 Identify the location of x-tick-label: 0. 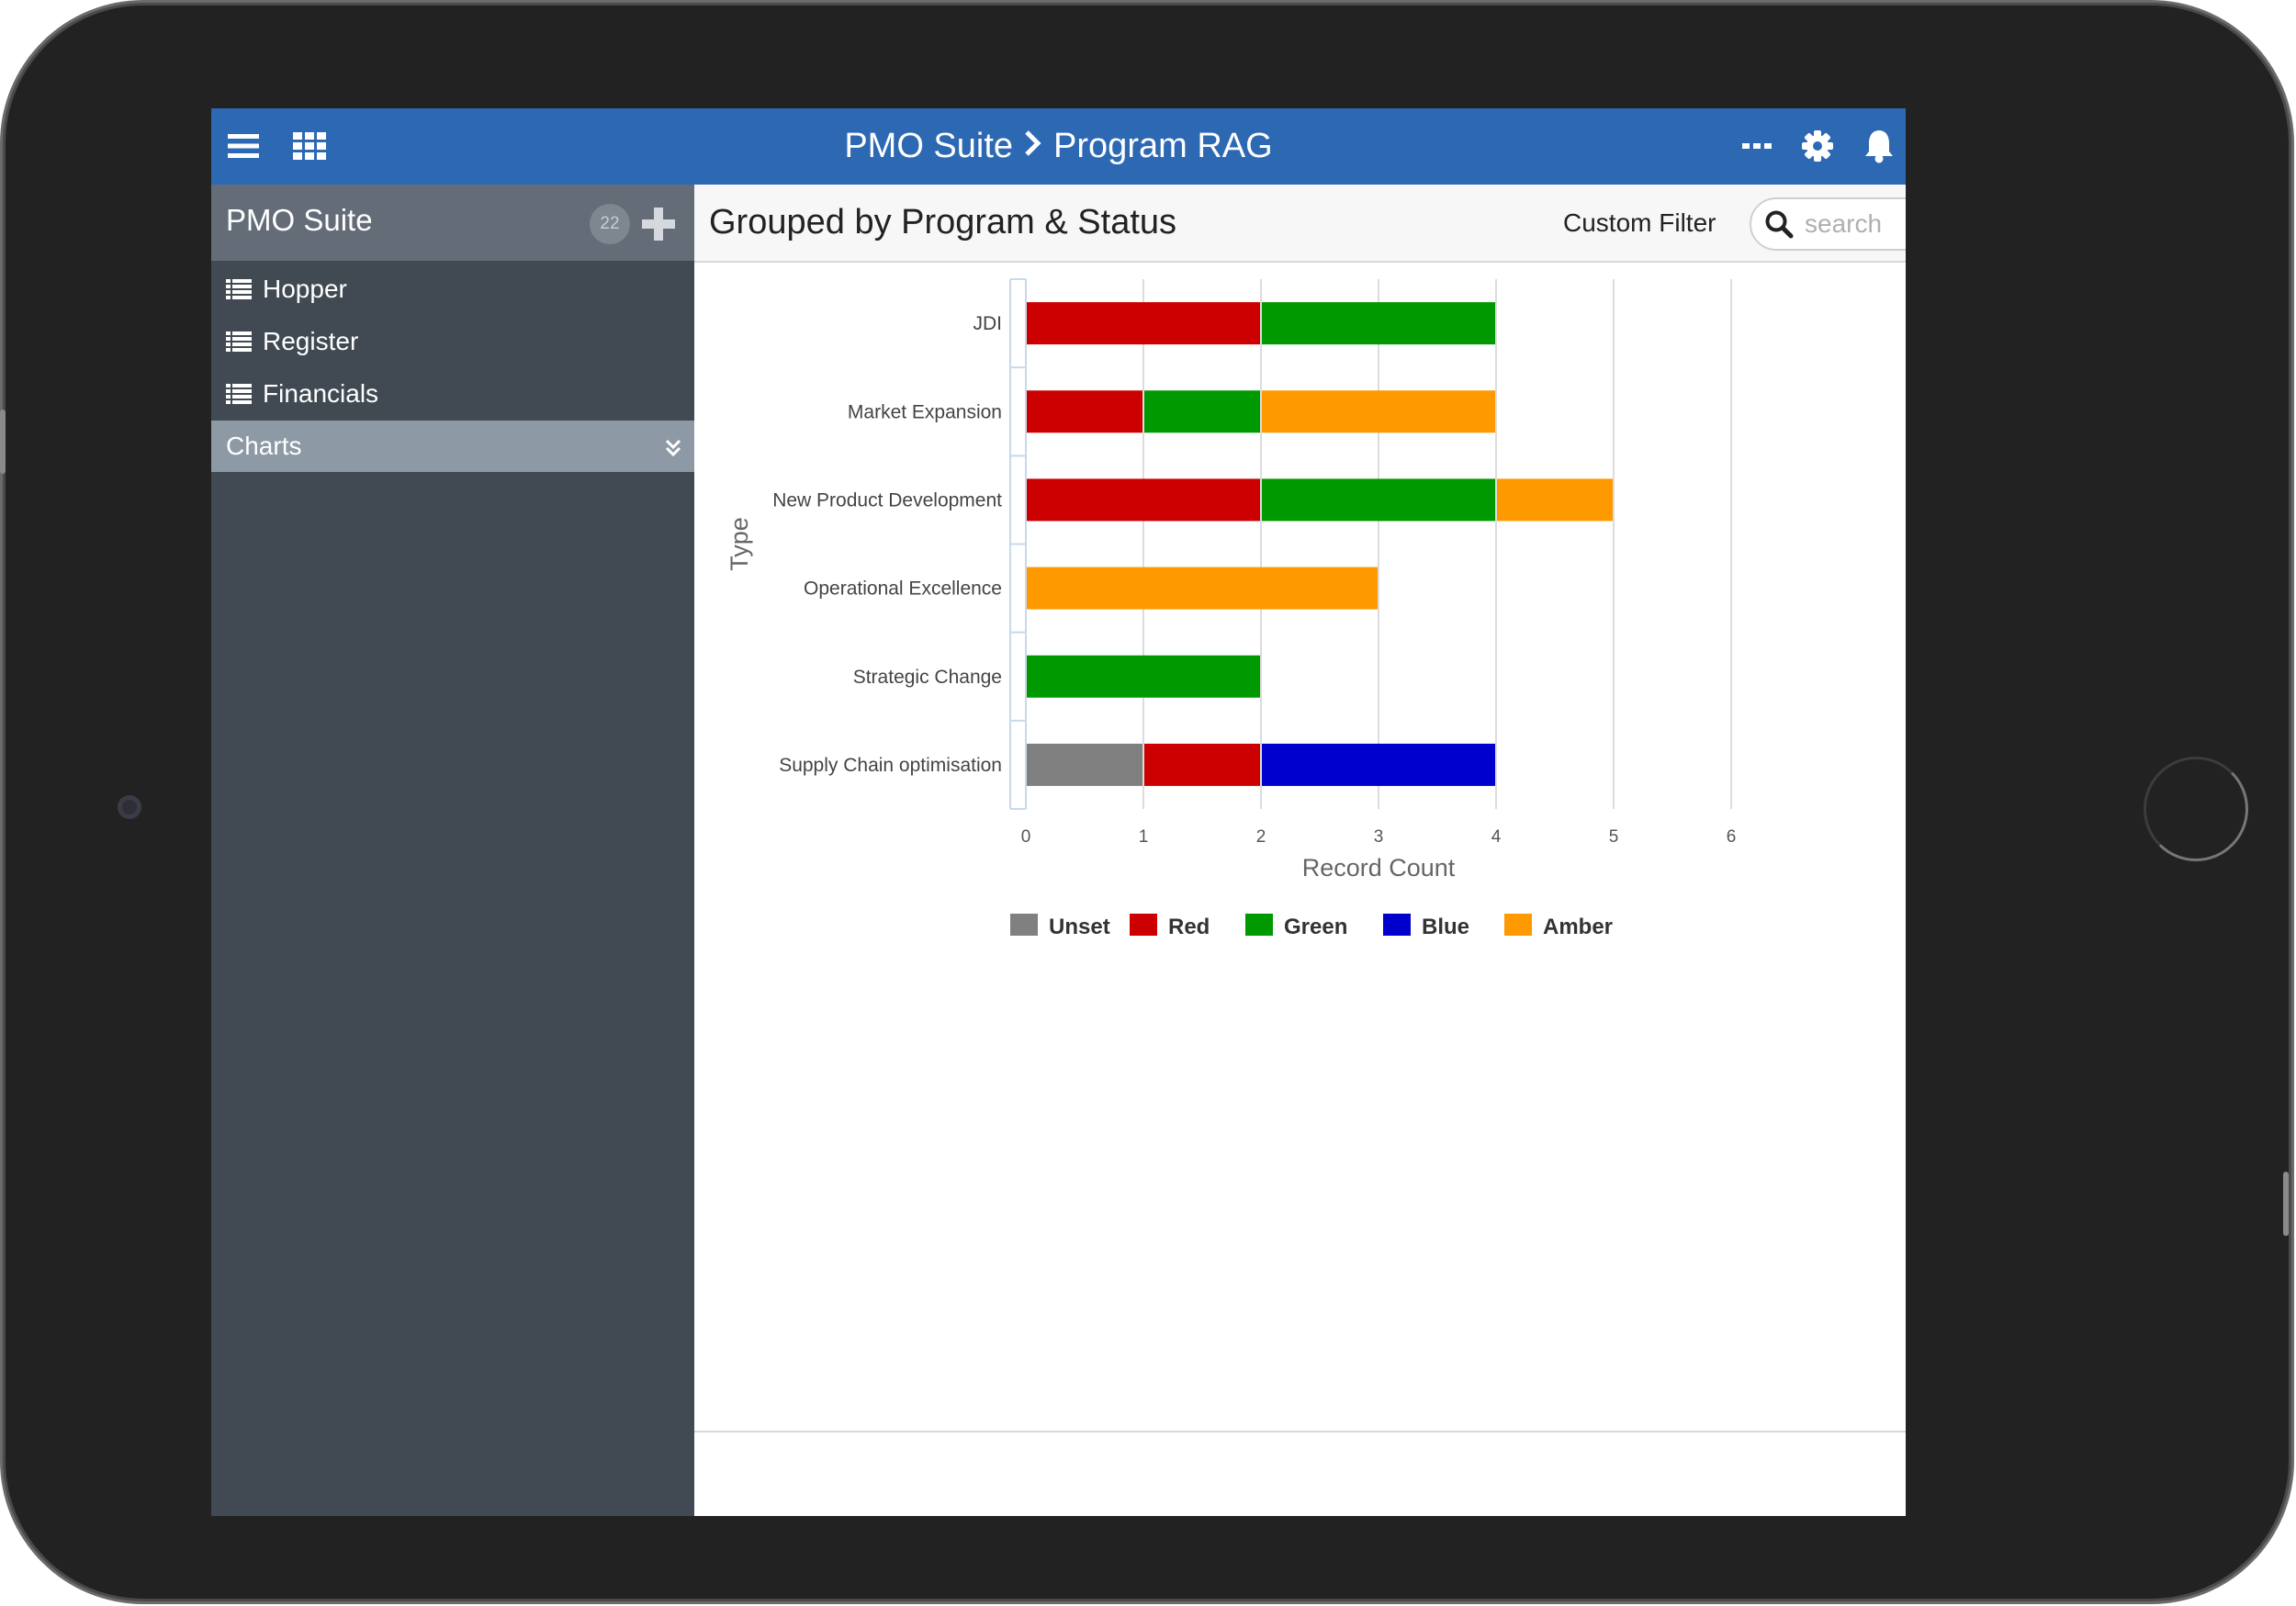
(1026, 837).